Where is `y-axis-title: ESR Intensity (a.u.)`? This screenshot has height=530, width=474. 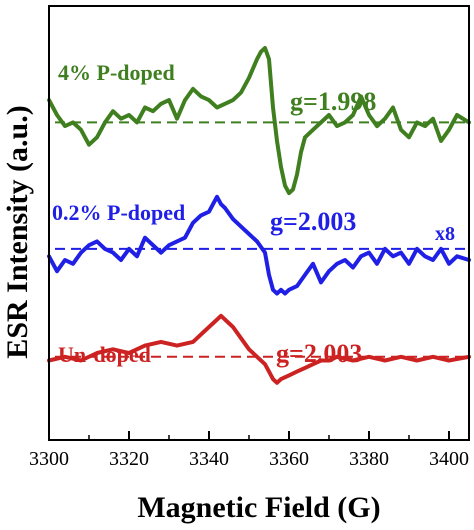 y-axis-title: ESR Intensity (a.u.) is located at coordinates (17, 231).